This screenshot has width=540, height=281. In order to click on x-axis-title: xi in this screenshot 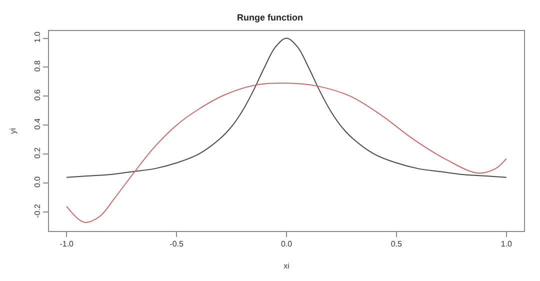, I will do `click(287, 266)`.